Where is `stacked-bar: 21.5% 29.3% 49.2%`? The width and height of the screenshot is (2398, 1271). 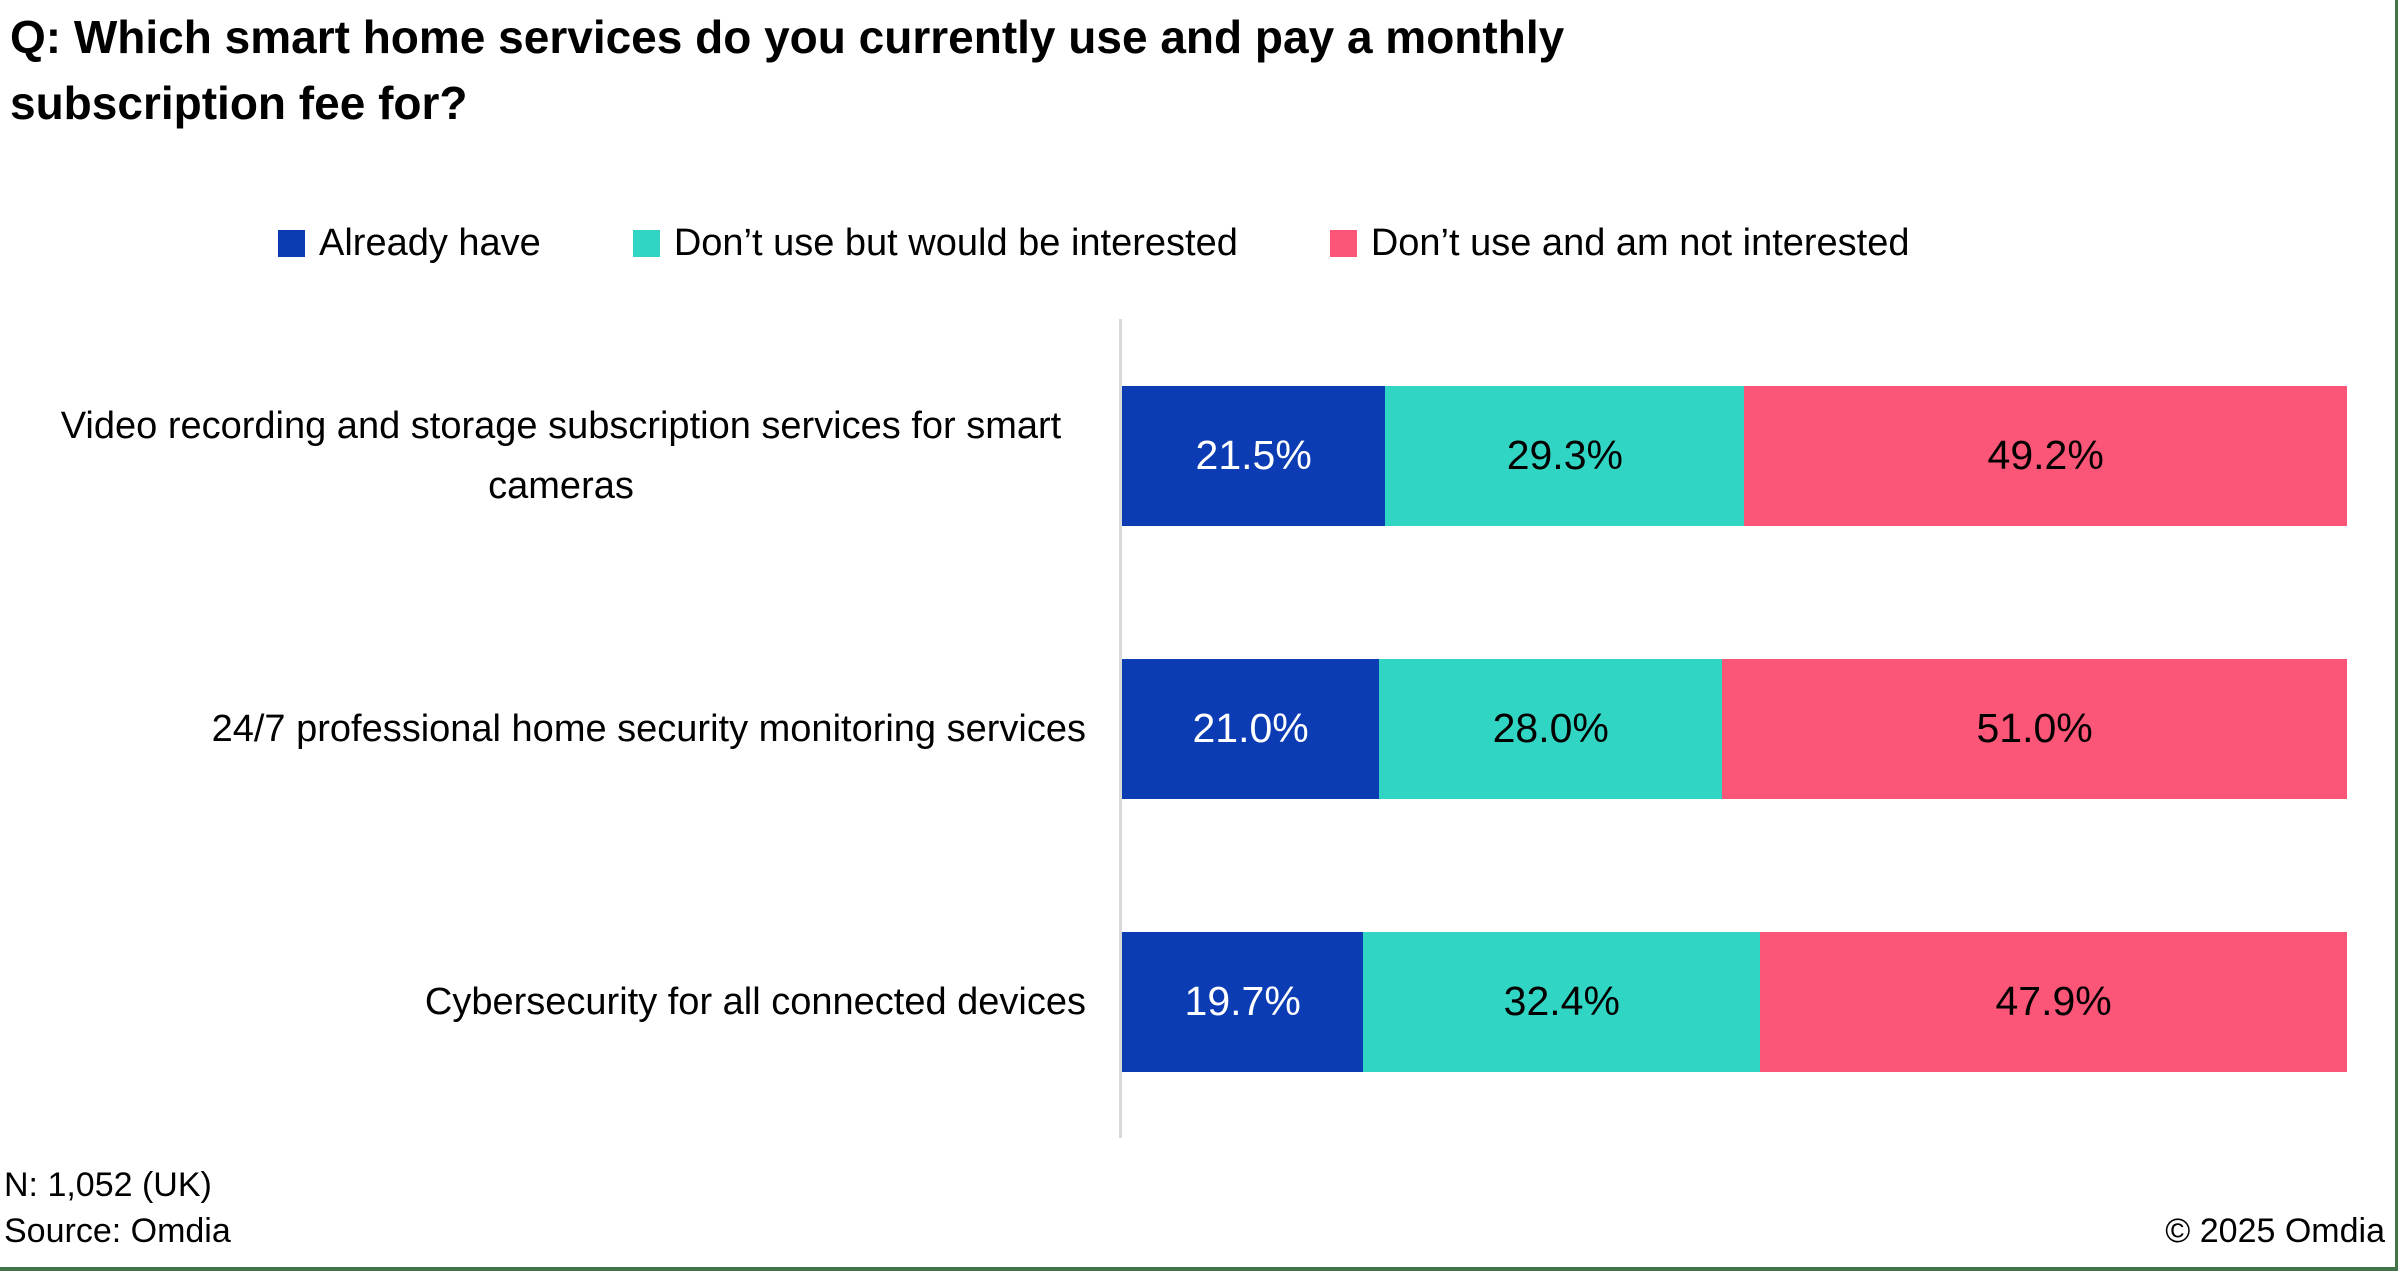 stacked-bar: 21.5% 29.3% 49.2% is located at coordinates (1734, 455).